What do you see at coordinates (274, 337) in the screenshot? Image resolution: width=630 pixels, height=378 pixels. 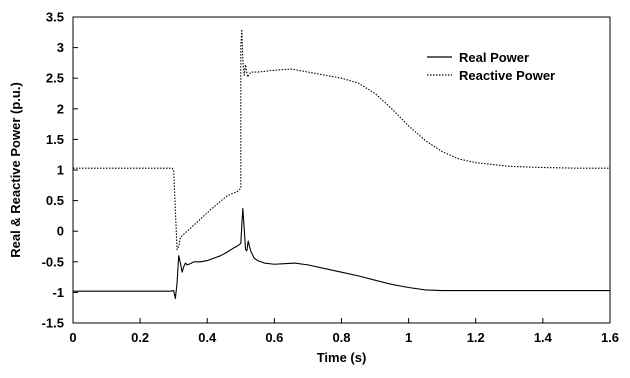 I see `x-tick-label: 0.6` at bounding box center [274, 337].